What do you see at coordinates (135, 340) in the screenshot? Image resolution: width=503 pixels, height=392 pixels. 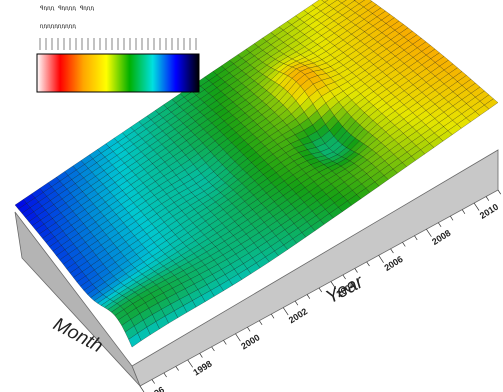 I see `surface-cell` at bounding box center [135, 340].